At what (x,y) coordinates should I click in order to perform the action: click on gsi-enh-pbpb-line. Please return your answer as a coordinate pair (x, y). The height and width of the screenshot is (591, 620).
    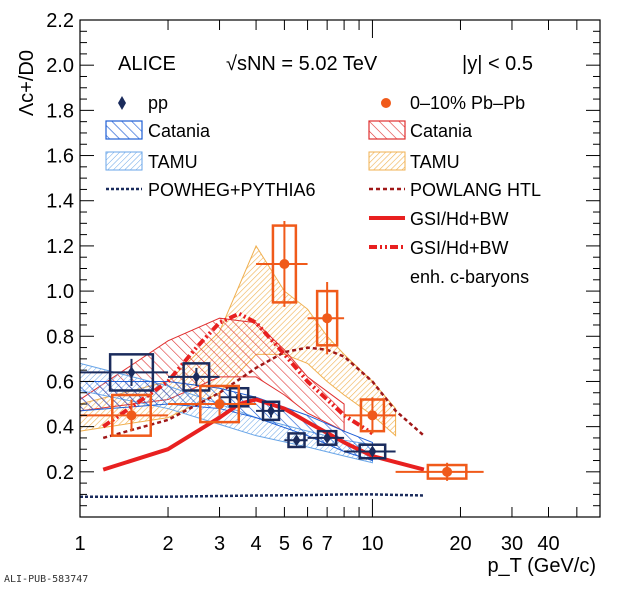
    Looking at the image, I should click on (238, 373).